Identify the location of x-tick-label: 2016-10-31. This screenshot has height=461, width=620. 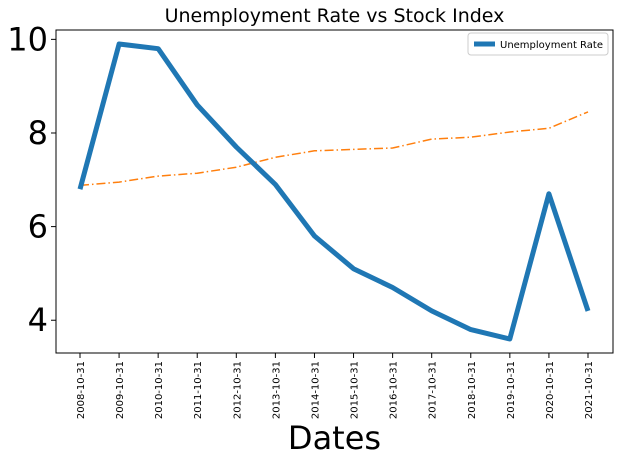
(394, 390).